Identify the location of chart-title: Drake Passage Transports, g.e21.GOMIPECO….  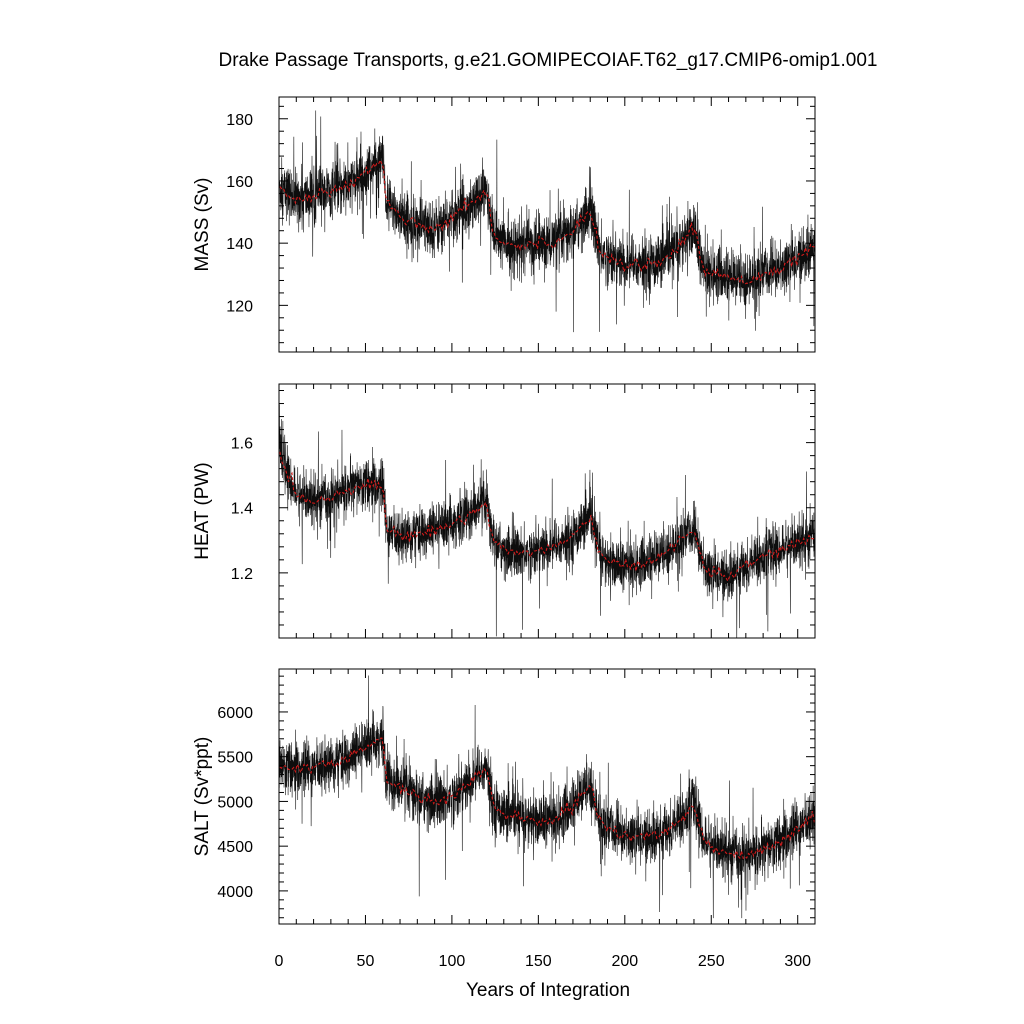
(548, 60).